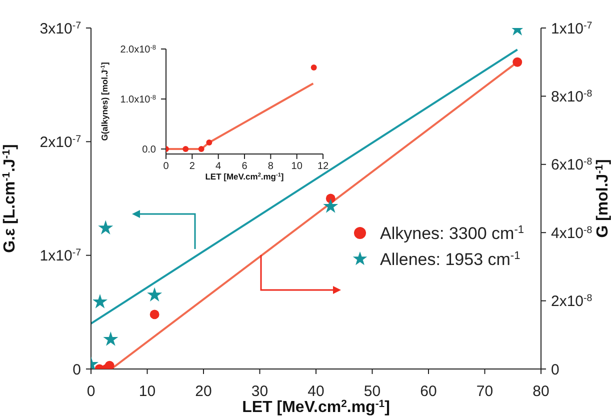 This screenshot has width=611, height=417. Describe the element at coordinates (219, 166) in the screenshot. I see `x-tick-label: 4` at that location.